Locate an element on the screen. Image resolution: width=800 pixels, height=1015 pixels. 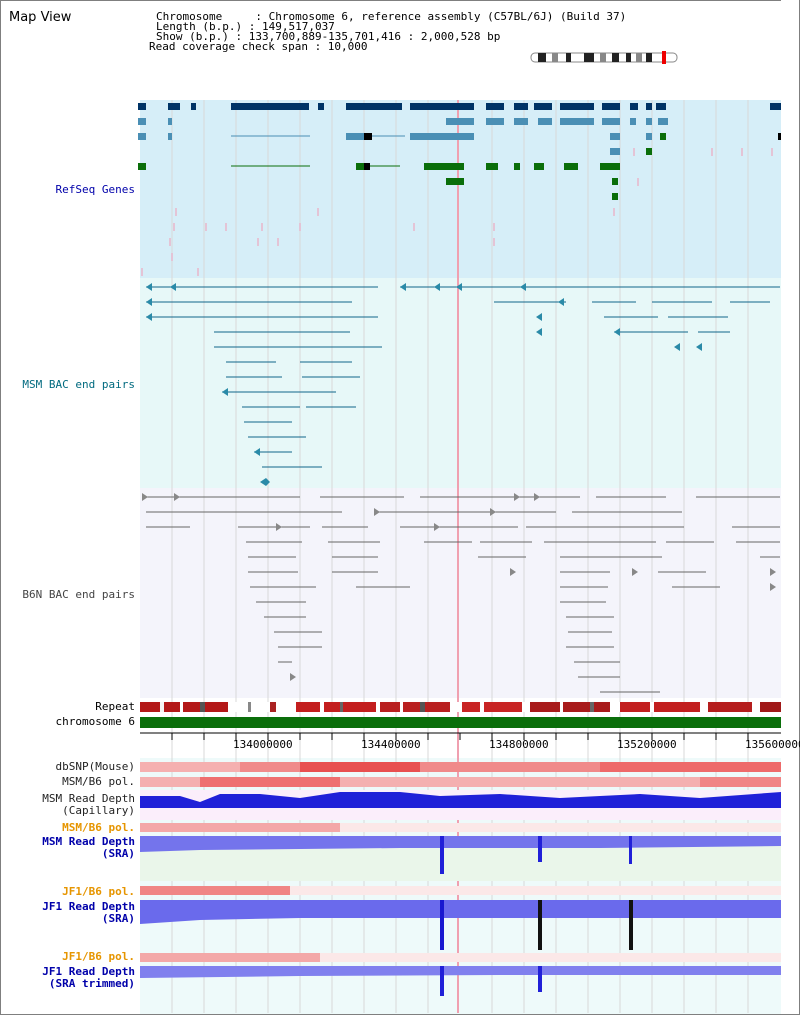
axis-tick-135600000: 135600000 is located at coordinates (772, 744).